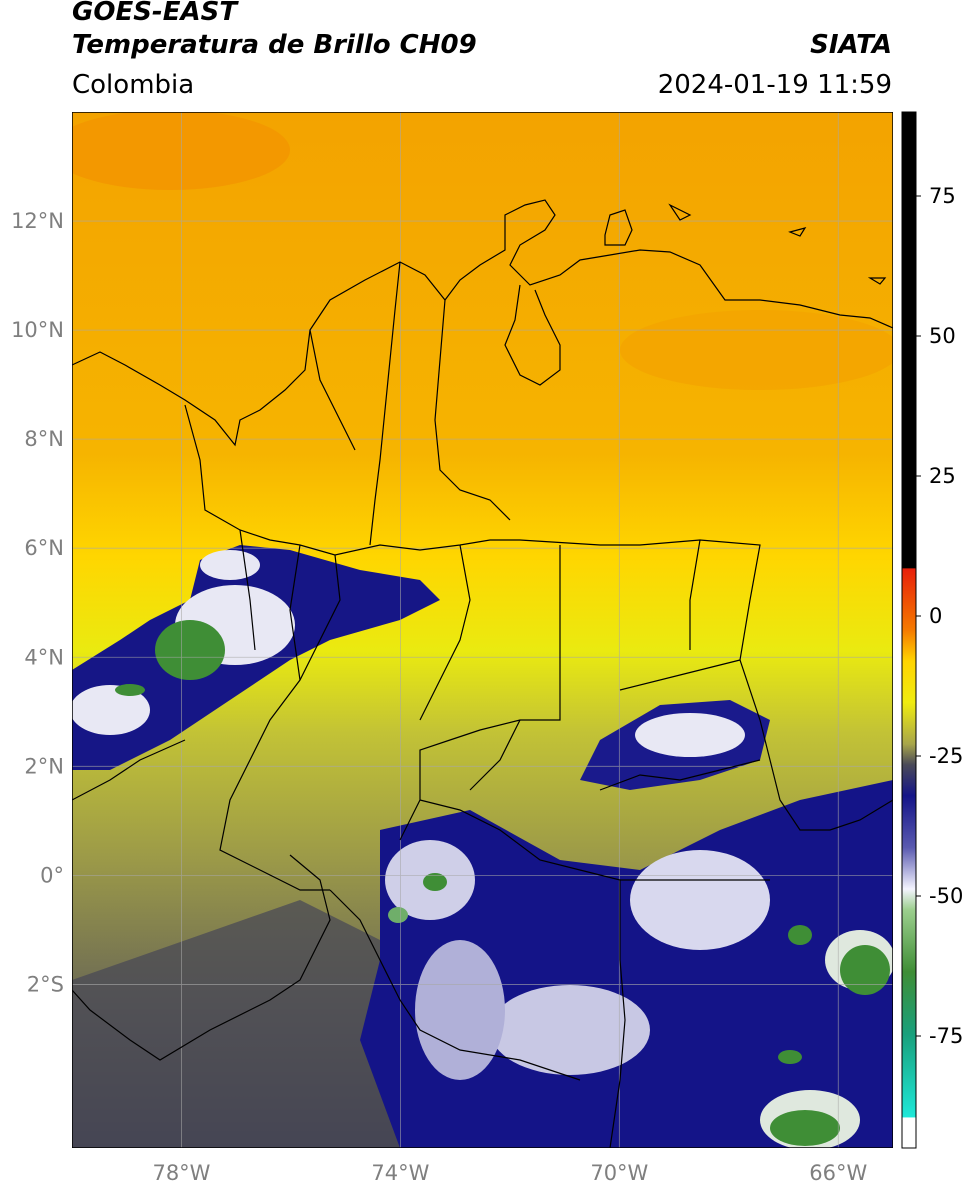  Describe the element at coordinates (44, 439) in the screenshot. I see `latitude-label: 8°N` at that location.